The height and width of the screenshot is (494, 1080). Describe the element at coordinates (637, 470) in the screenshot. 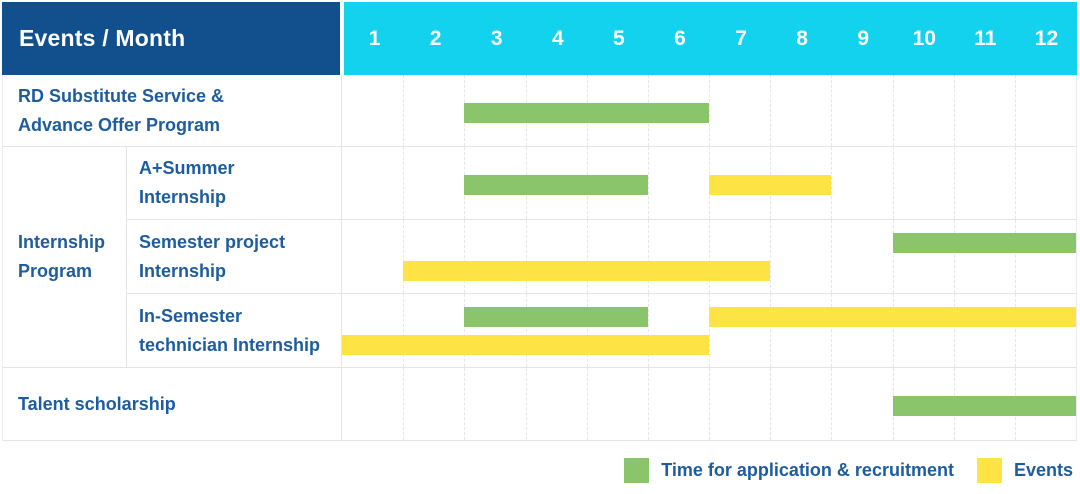

I see `recruitment-swatch-icon` at that location.